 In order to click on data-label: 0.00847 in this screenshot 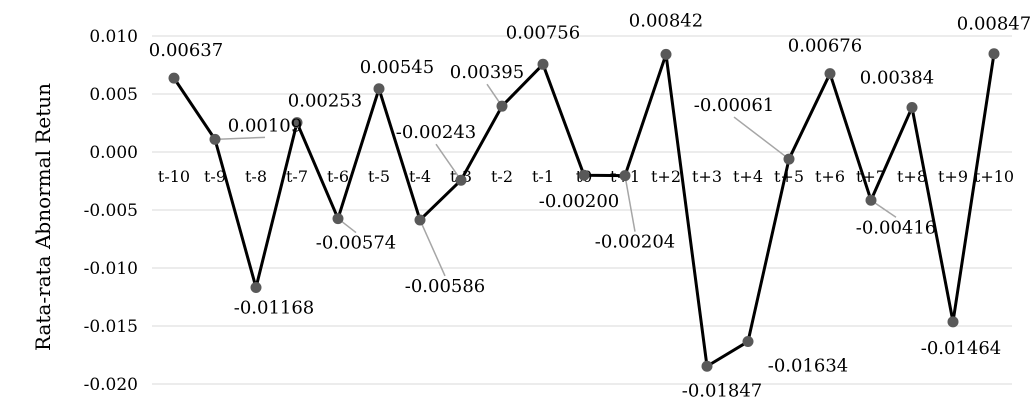, I will do `click(993, 24)`.